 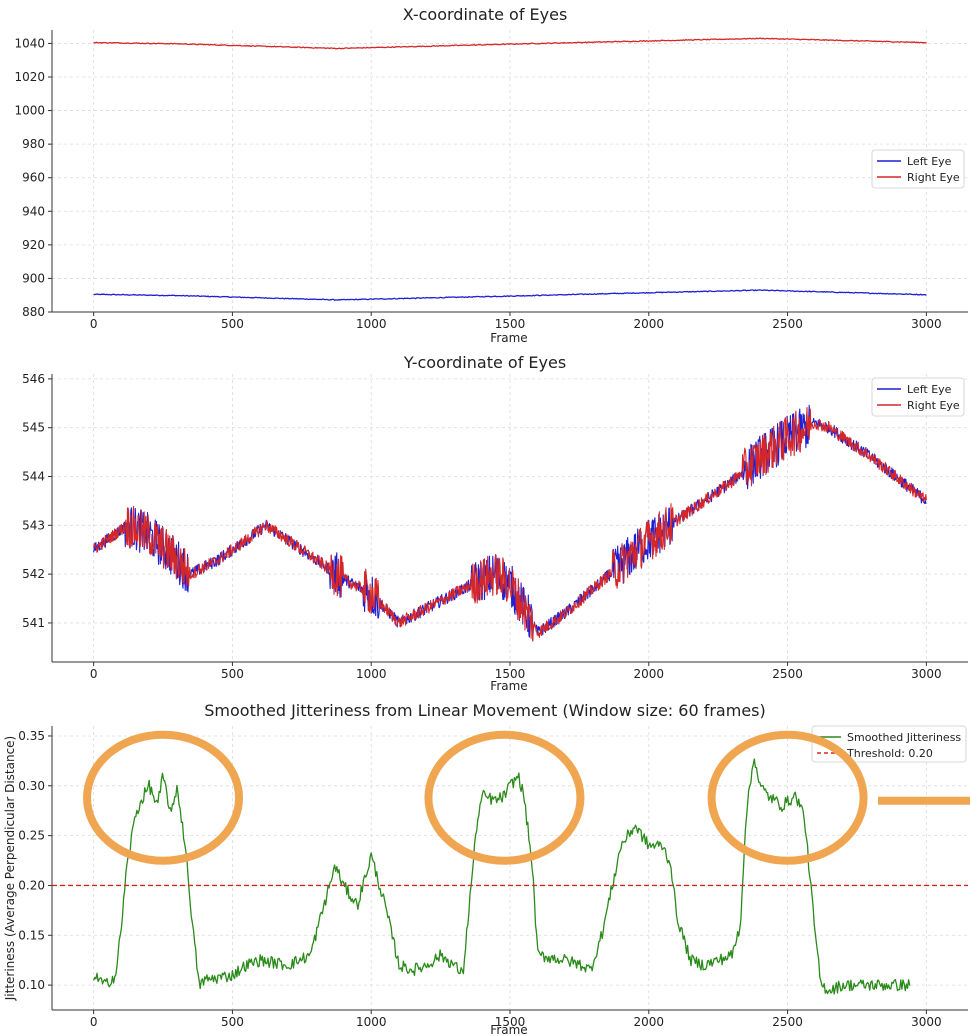 What do you see at coordinates (33, 245) in the screenshot?
I see `y-tick-label: 920` at bounding box center [33, 245].